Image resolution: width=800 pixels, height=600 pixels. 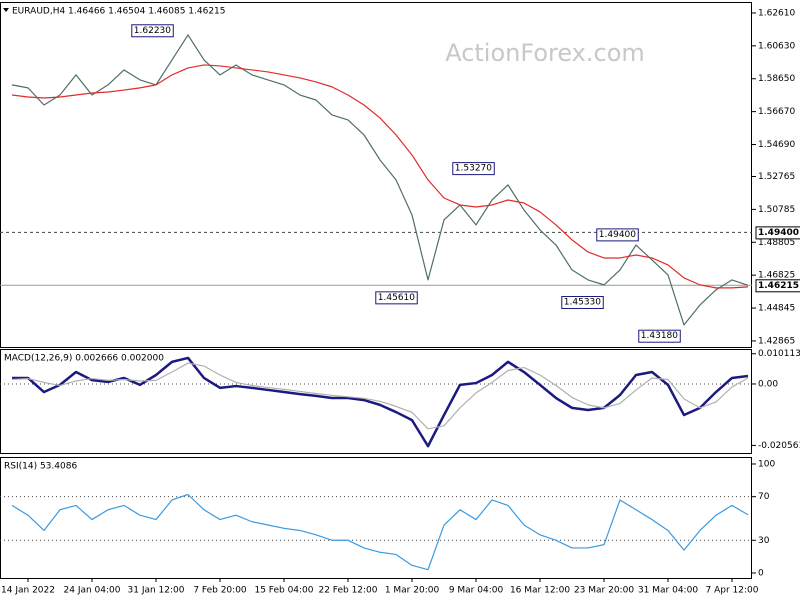 I want to click on y-tick-label: 0.010113, so click(x=779, y=354).